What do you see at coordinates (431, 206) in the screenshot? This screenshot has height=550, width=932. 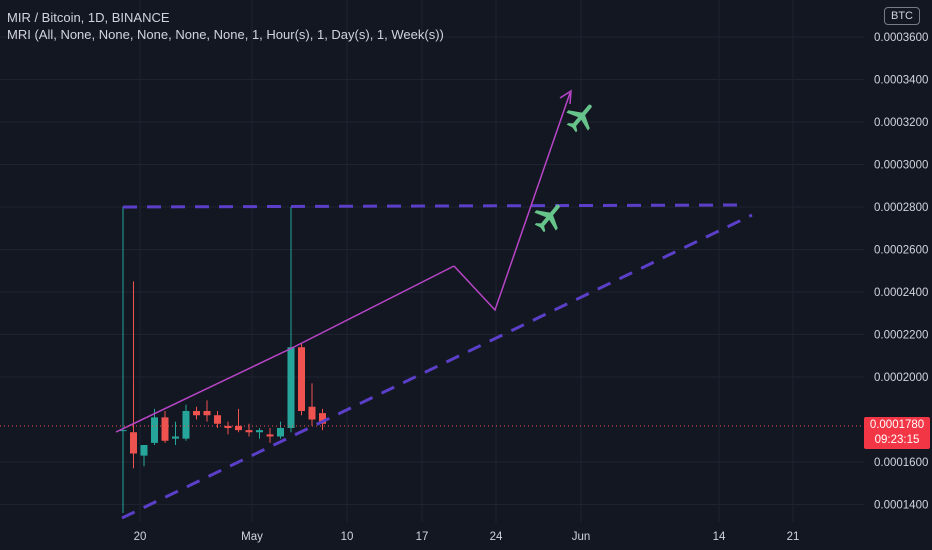 I see `target-dashed-line` at bounding box center [431, 206].